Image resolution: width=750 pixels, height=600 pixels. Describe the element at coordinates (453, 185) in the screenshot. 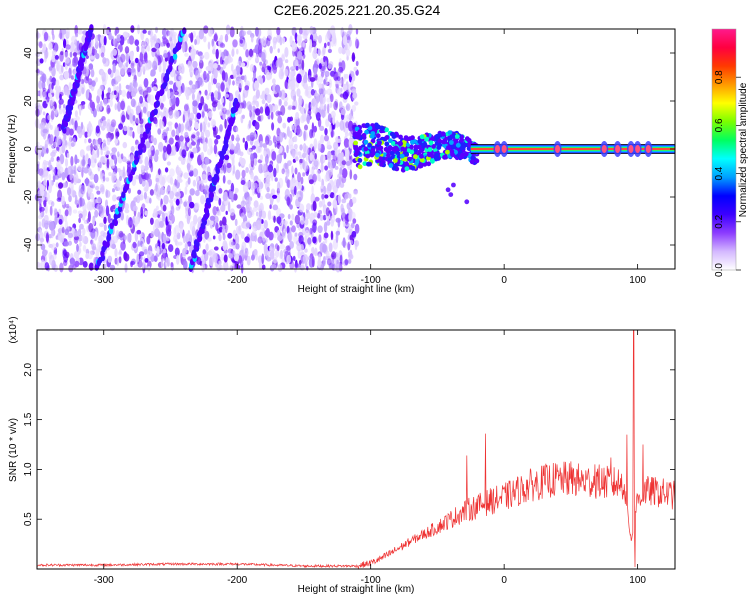

I see `spectrogram-isolated-dot` at that location.